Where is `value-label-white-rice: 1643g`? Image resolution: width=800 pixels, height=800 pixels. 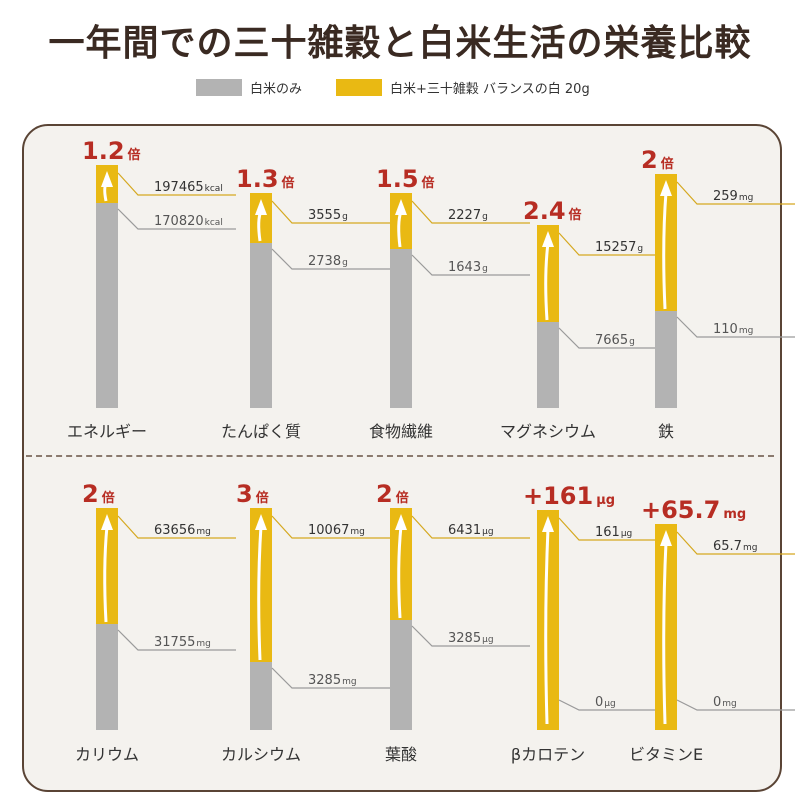 value-label-white-rice: 1643g is located at coordinates (468, 267).